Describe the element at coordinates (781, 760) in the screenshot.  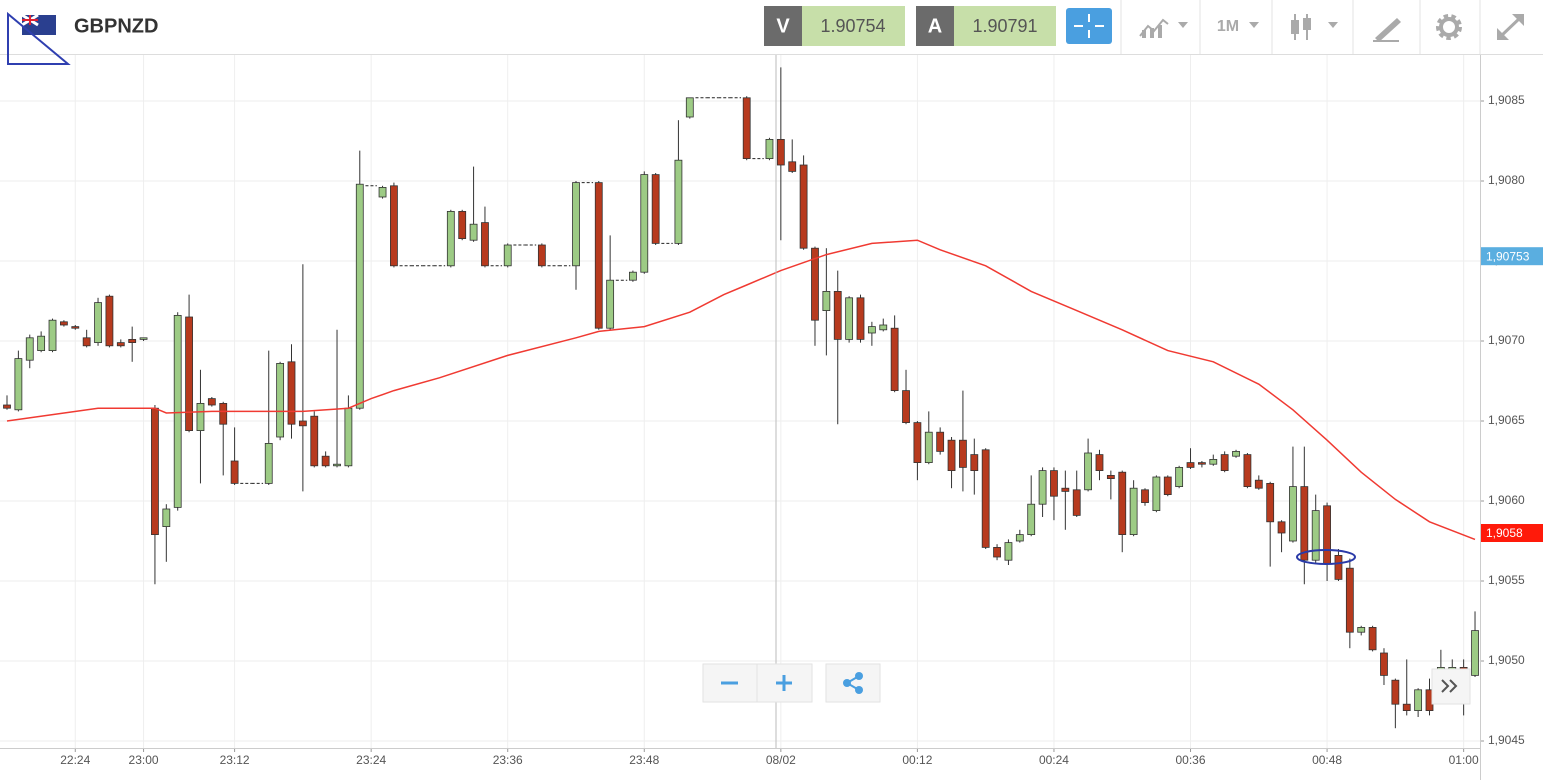
I see `x-tick-label: 08/02` at that location.